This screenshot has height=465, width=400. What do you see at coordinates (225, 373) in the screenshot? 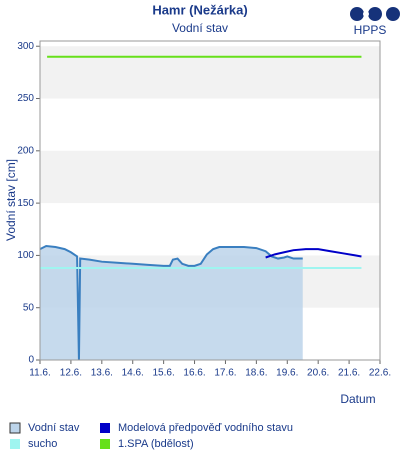
I see `x-tick-label: 17.6.` at bounding box center [225, 373].